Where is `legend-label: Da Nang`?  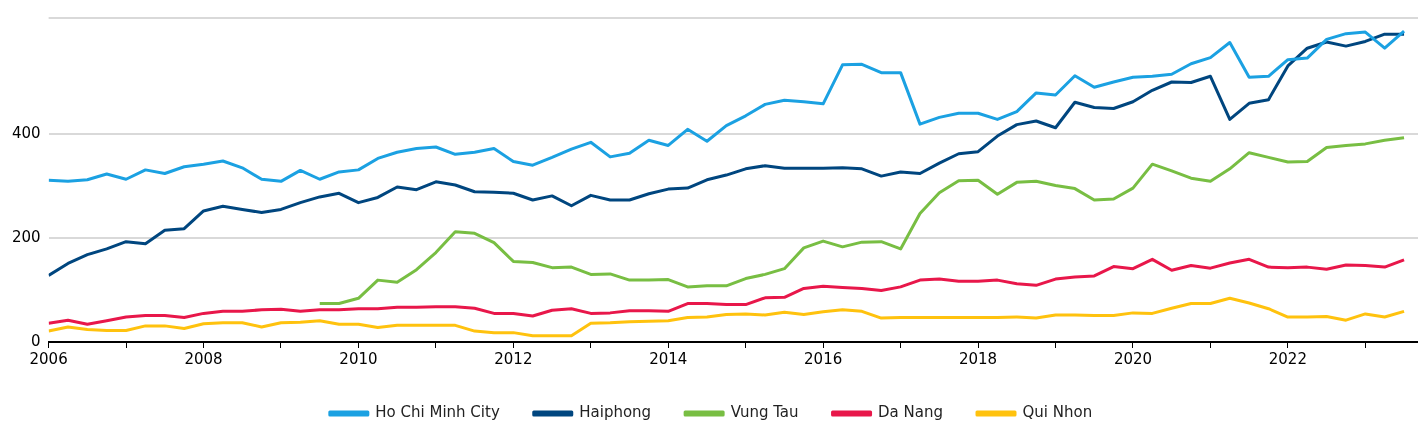
legend-label: Da Nang is located at coordinates (911, 412).